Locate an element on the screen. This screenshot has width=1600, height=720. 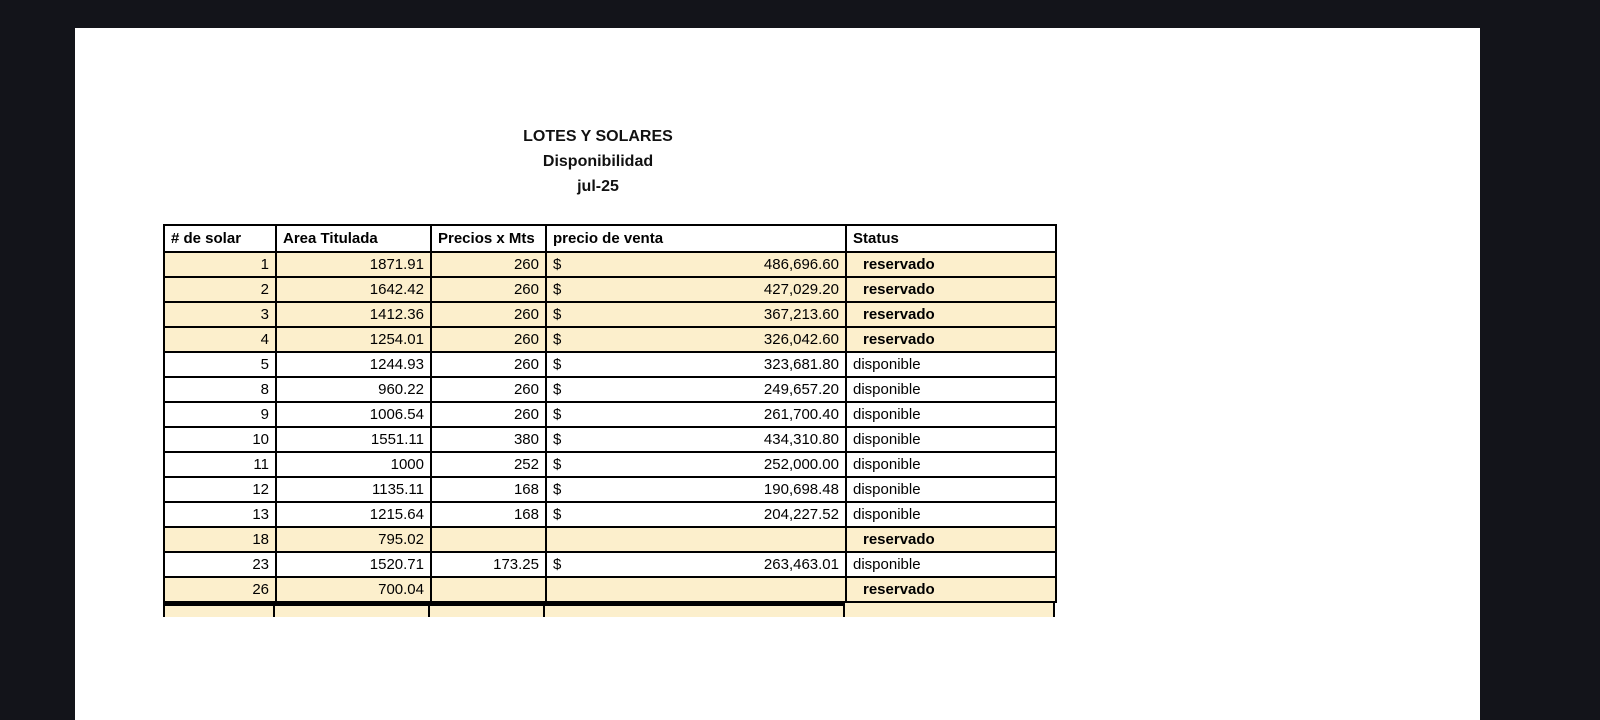
cell-area: 1254.01 is located at coordinates (353, 339).